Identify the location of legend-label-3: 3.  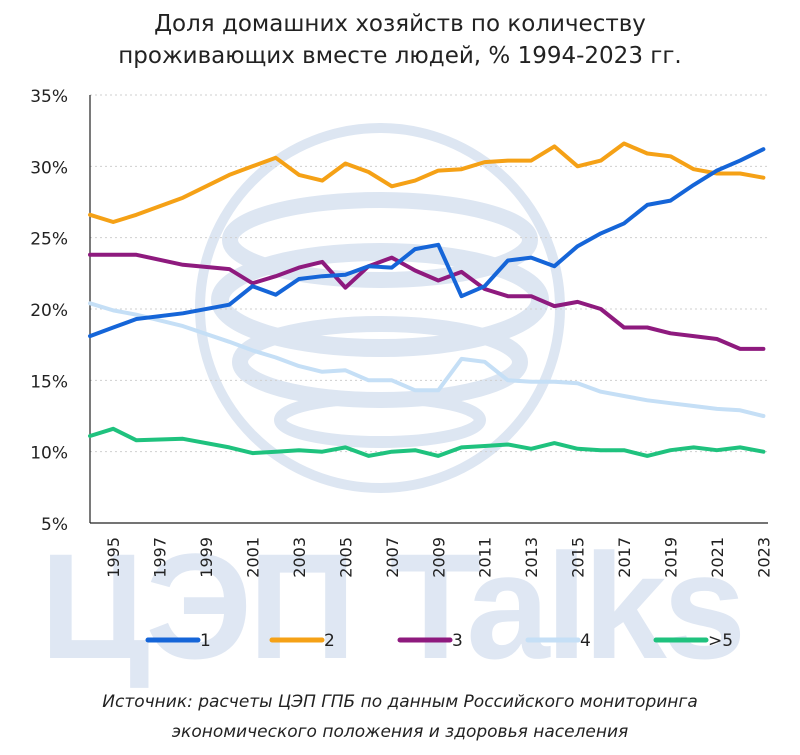
(457, 641).